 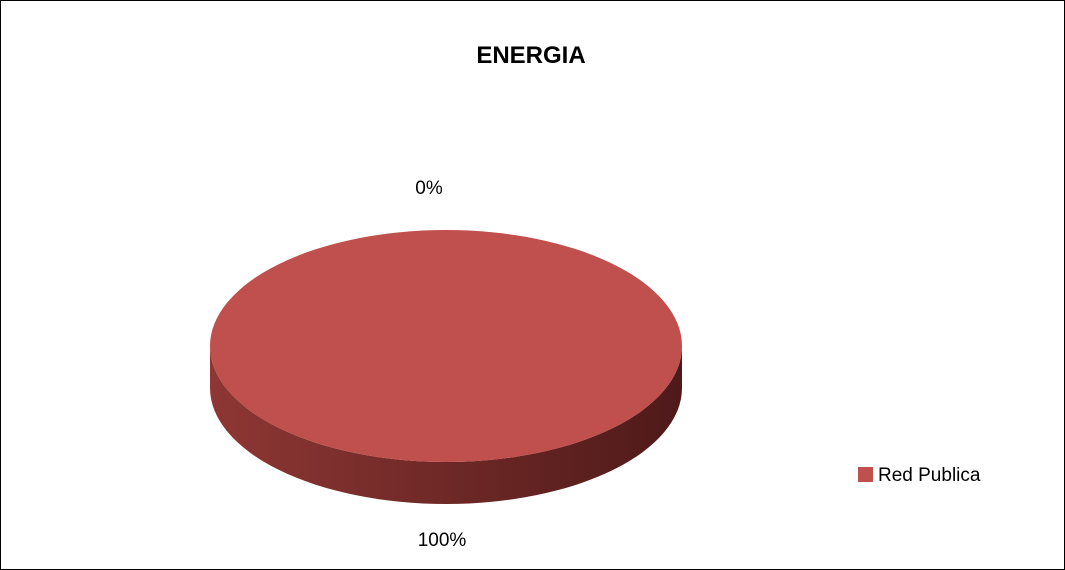 What do you see at coordinates (429, 188) in the screenshot?
I see `data-label-otro: 0%` at bounding box center [429, 188].